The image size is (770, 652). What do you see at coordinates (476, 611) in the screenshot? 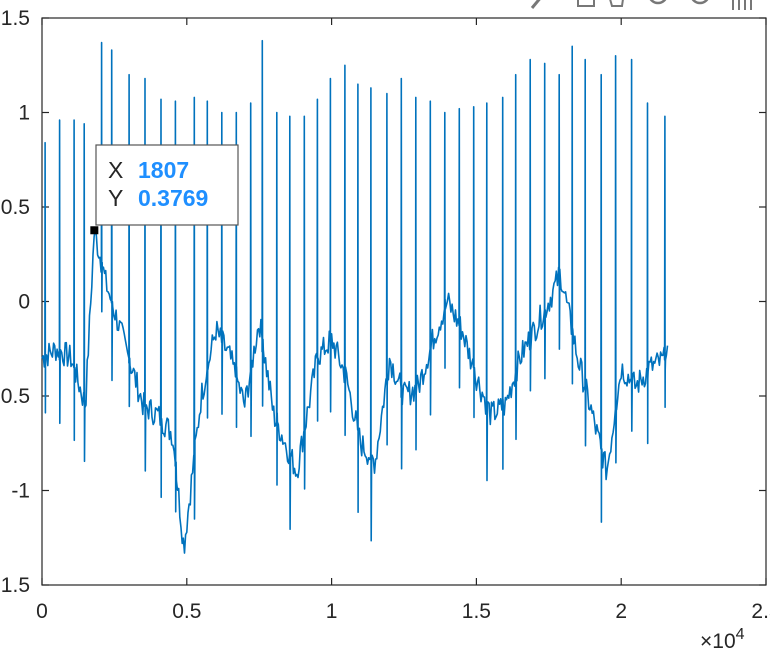
I see `x-tick-label: 1.5` at bounding box center [476, 611].